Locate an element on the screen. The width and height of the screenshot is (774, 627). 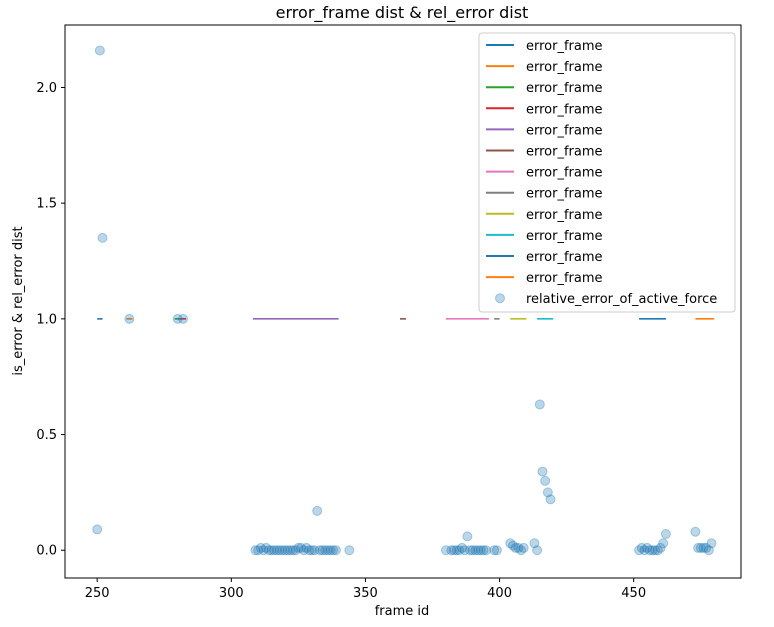
y-tick-label-1: 0.5 is located at coordinates (46, 435).